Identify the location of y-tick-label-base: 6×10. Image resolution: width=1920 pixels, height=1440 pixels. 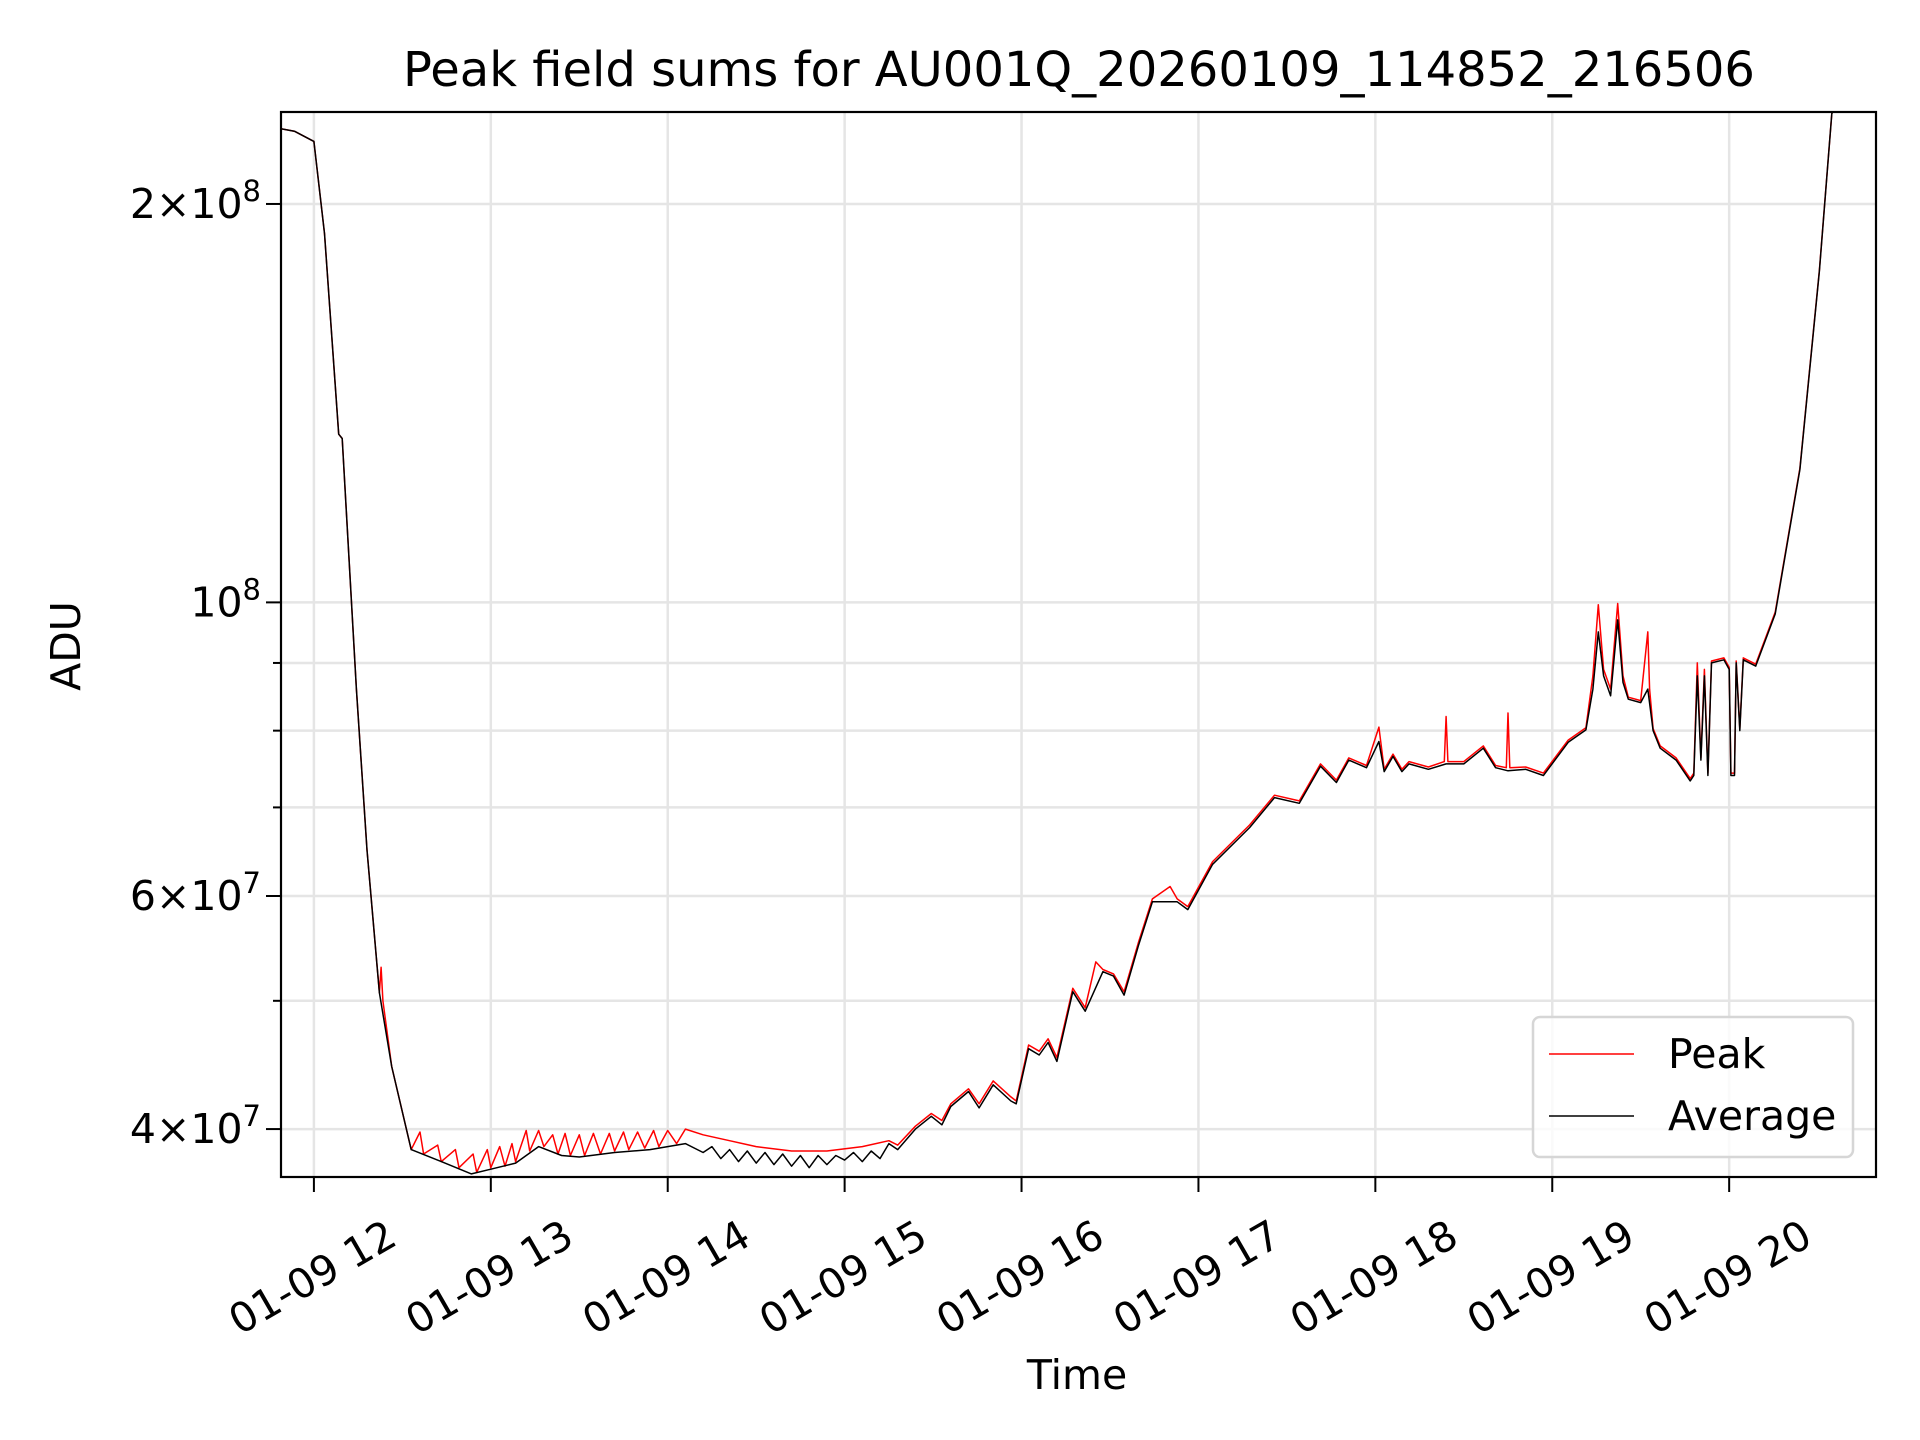
(186, 896).